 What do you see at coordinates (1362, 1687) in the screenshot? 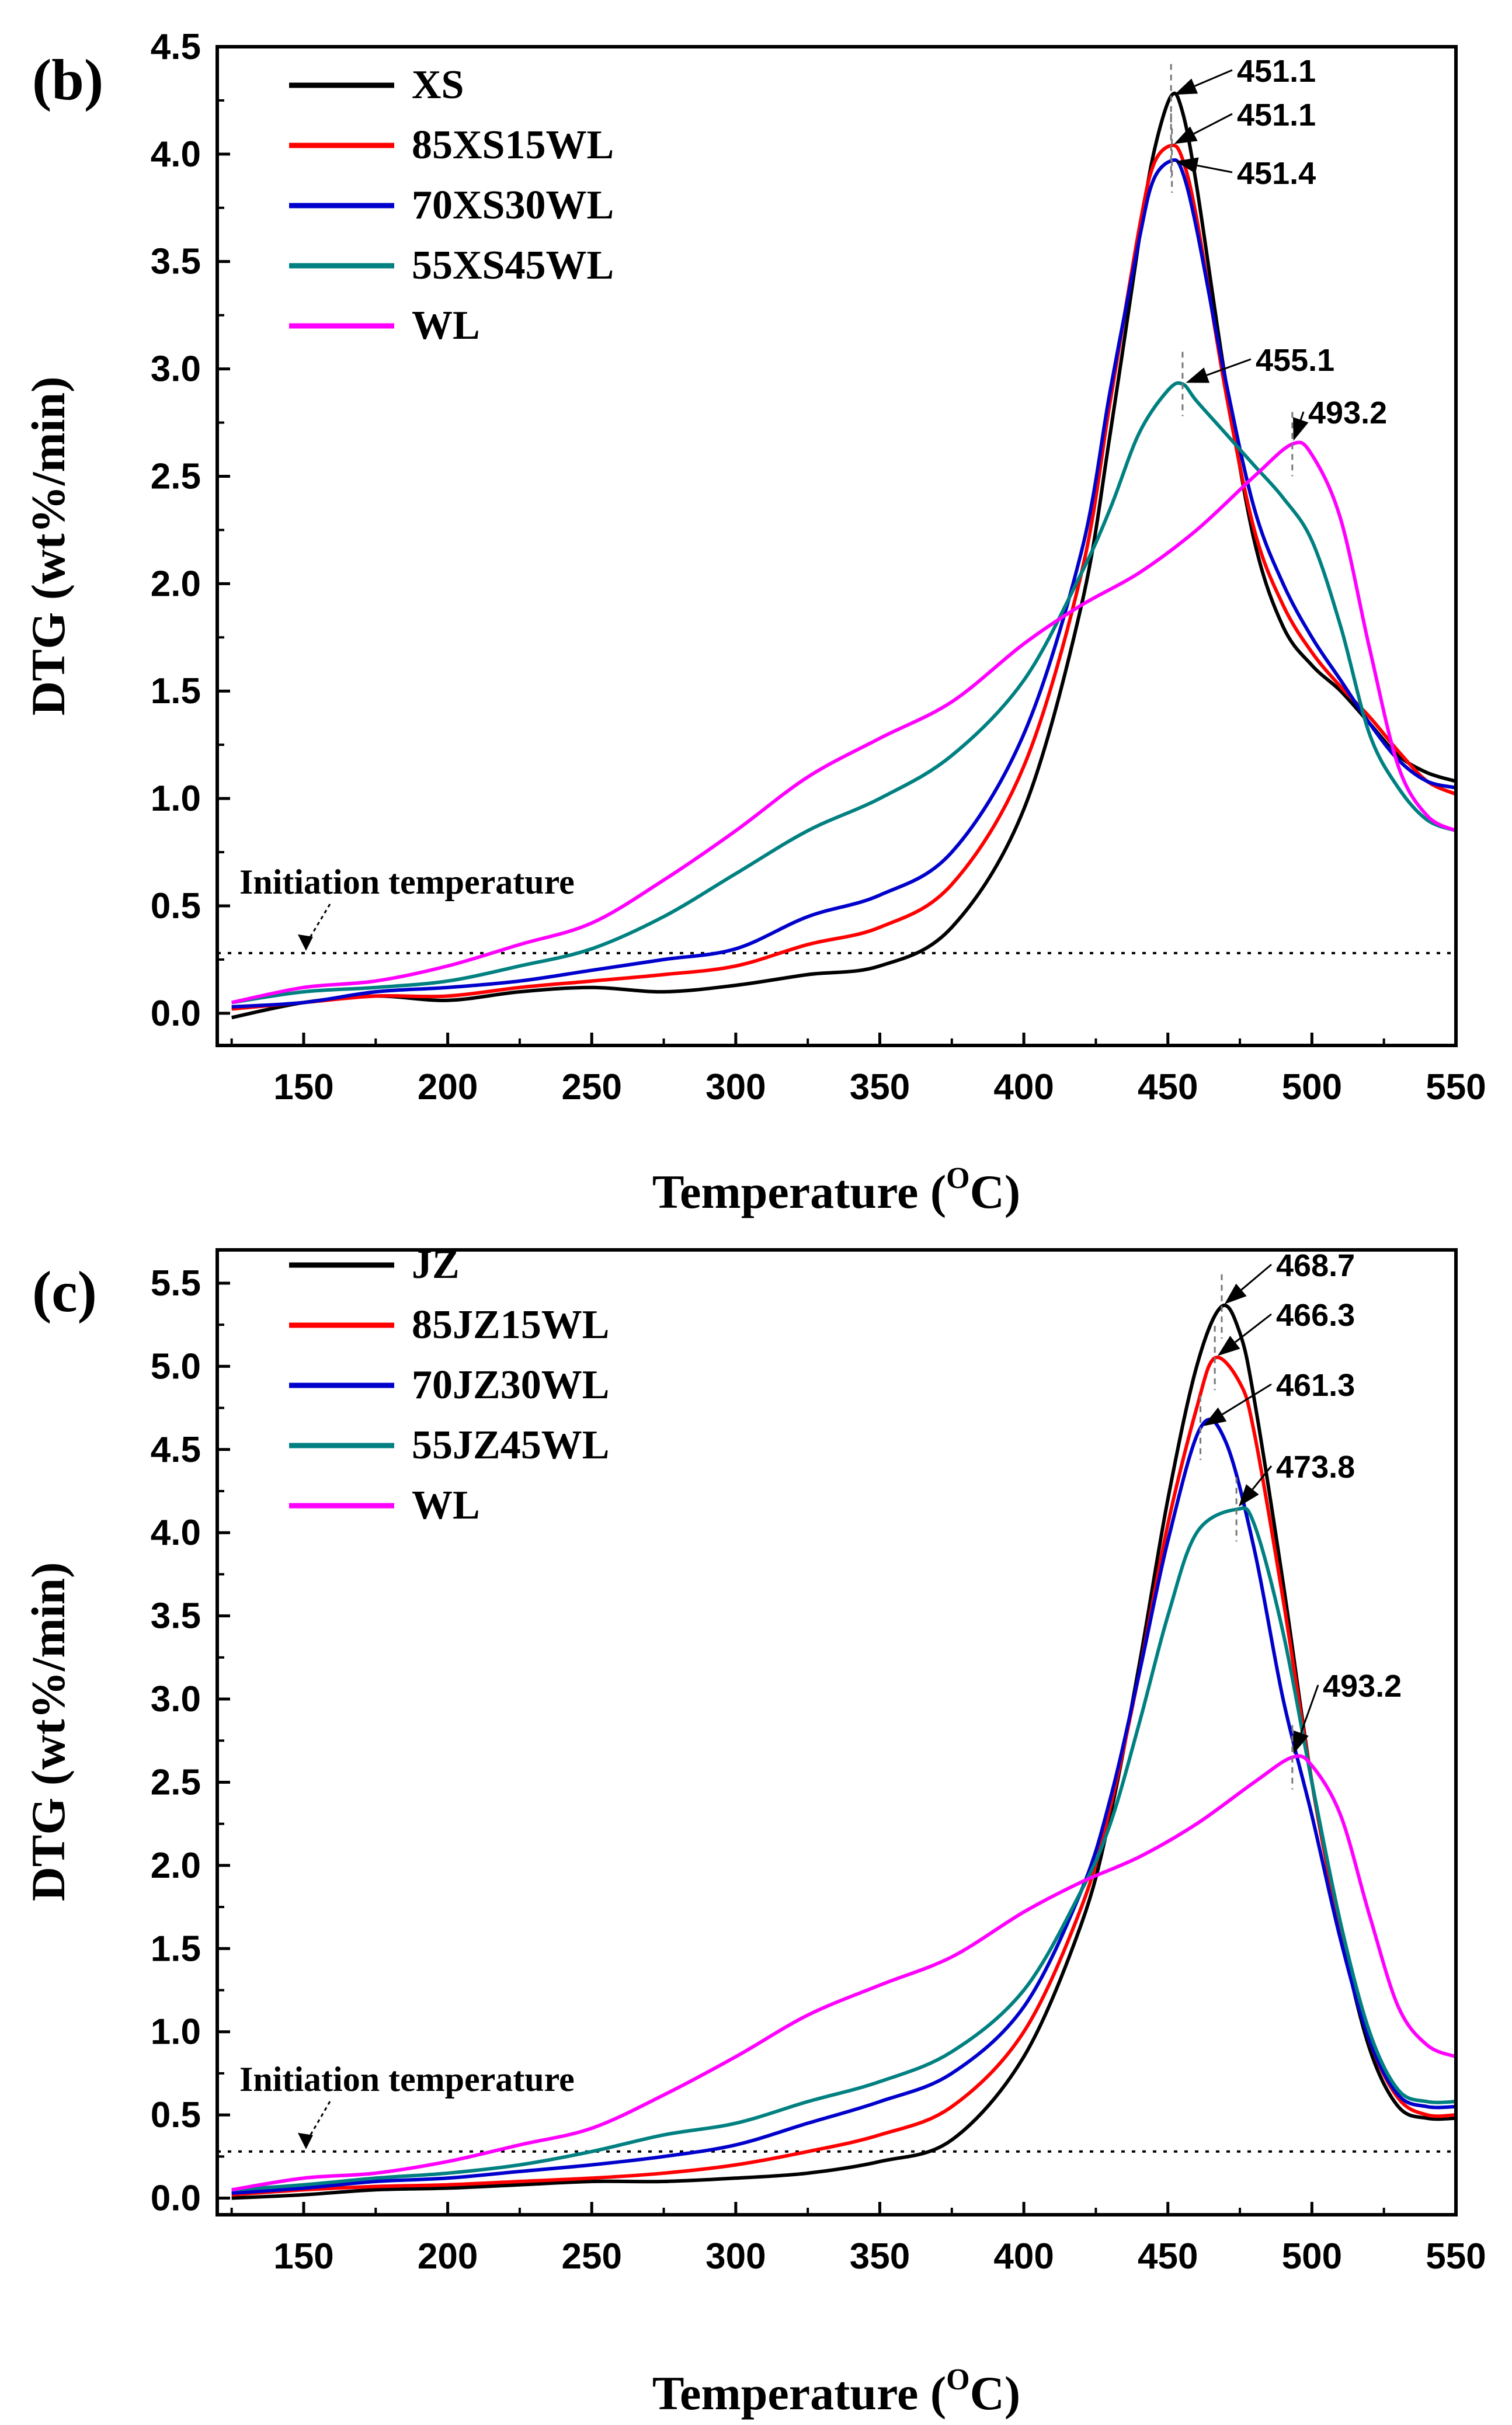
I see `panel-c-peak-label: 493.2` at bounding box center [1362, 1687].